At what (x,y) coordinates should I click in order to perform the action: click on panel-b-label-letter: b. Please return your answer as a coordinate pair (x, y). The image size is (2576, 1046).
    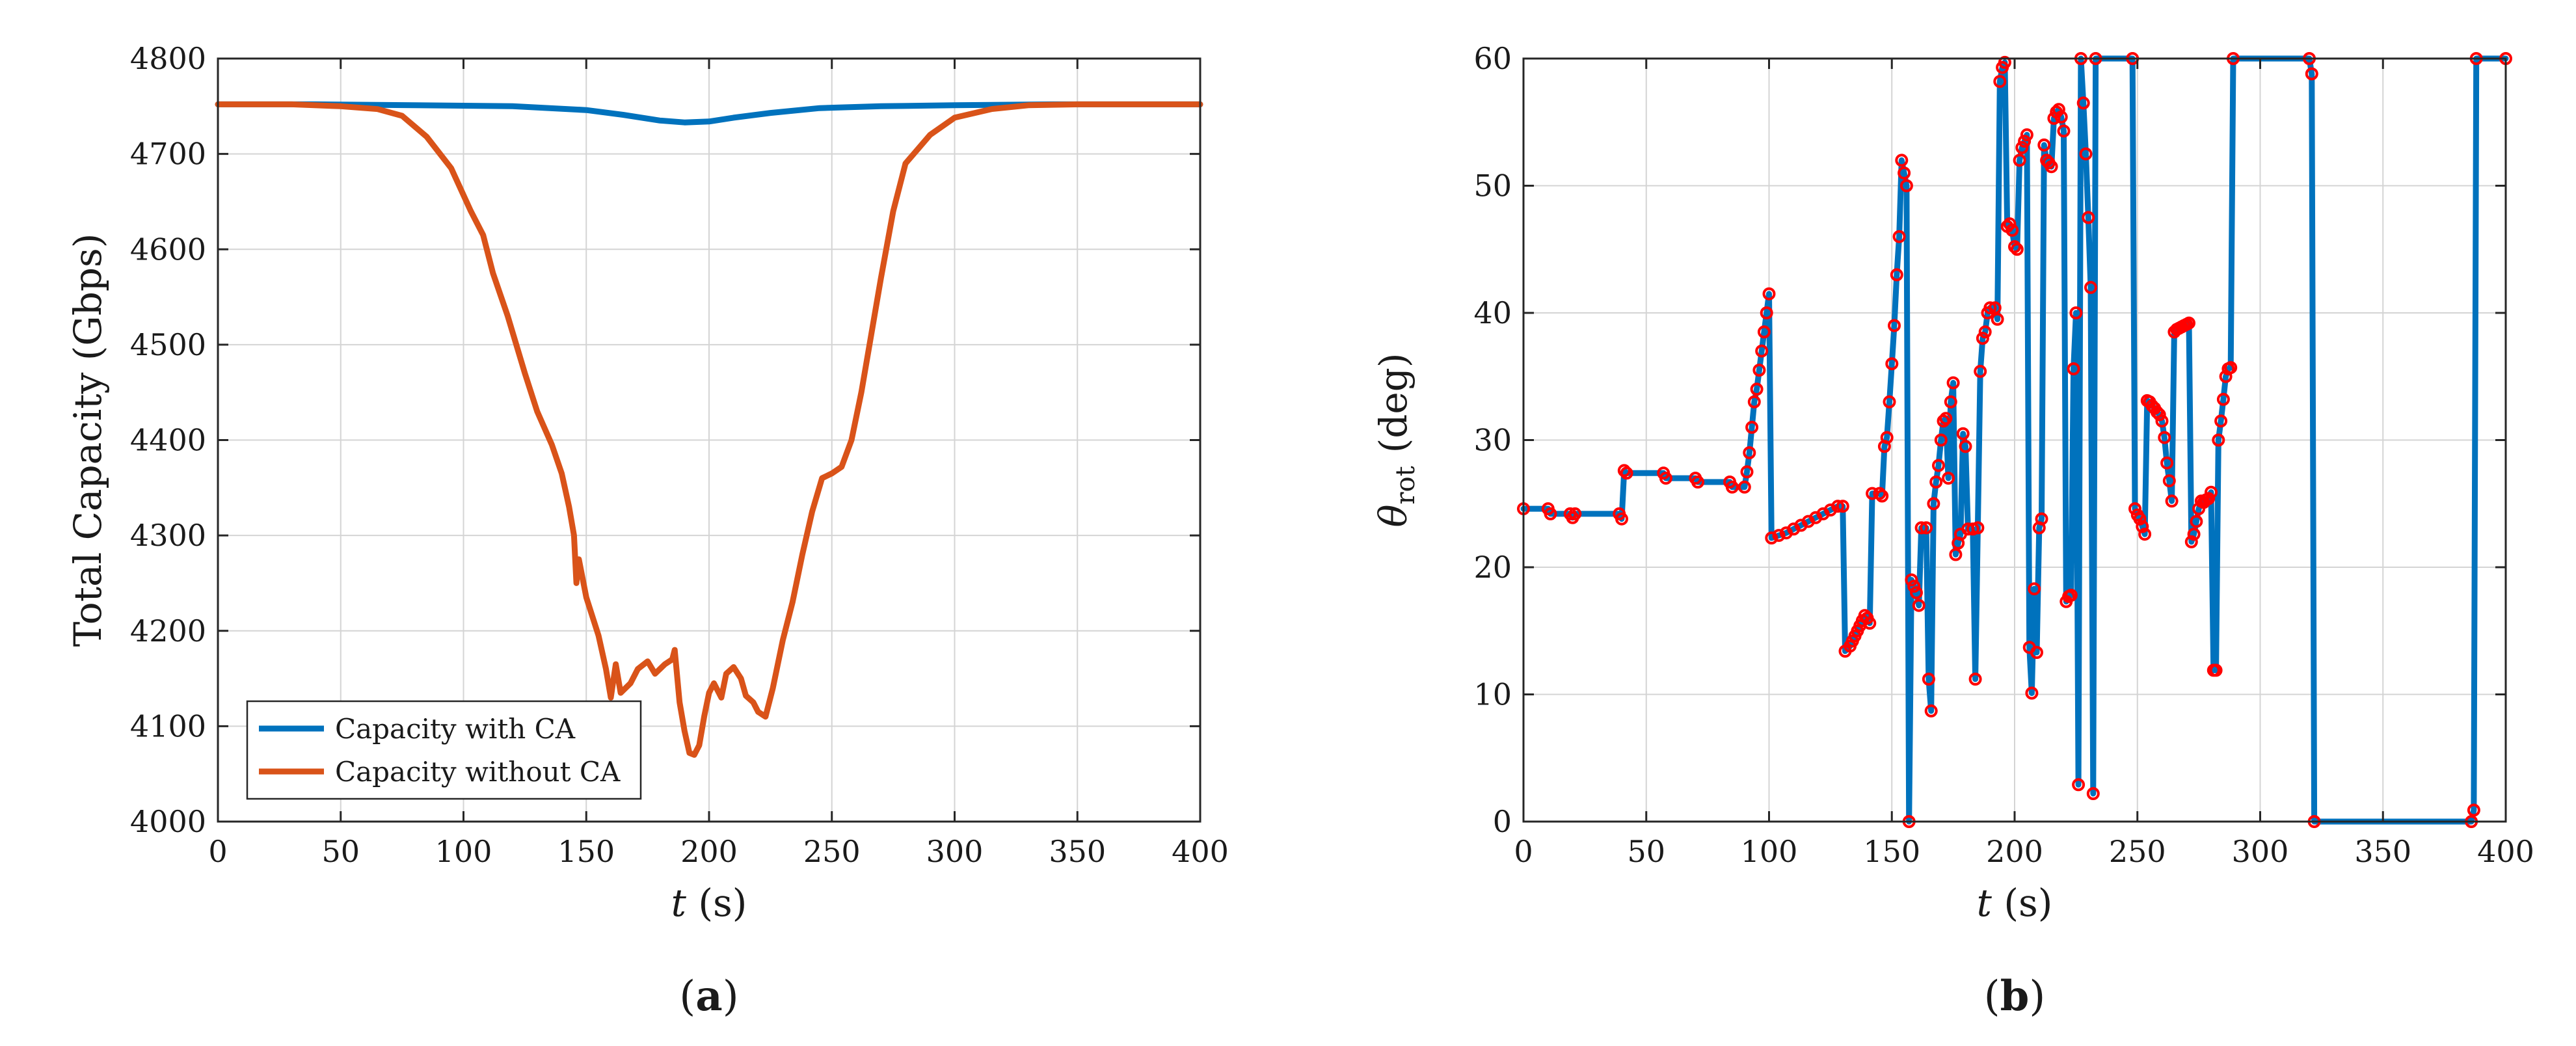
    Looking at the image, I should click on (2015, 996).